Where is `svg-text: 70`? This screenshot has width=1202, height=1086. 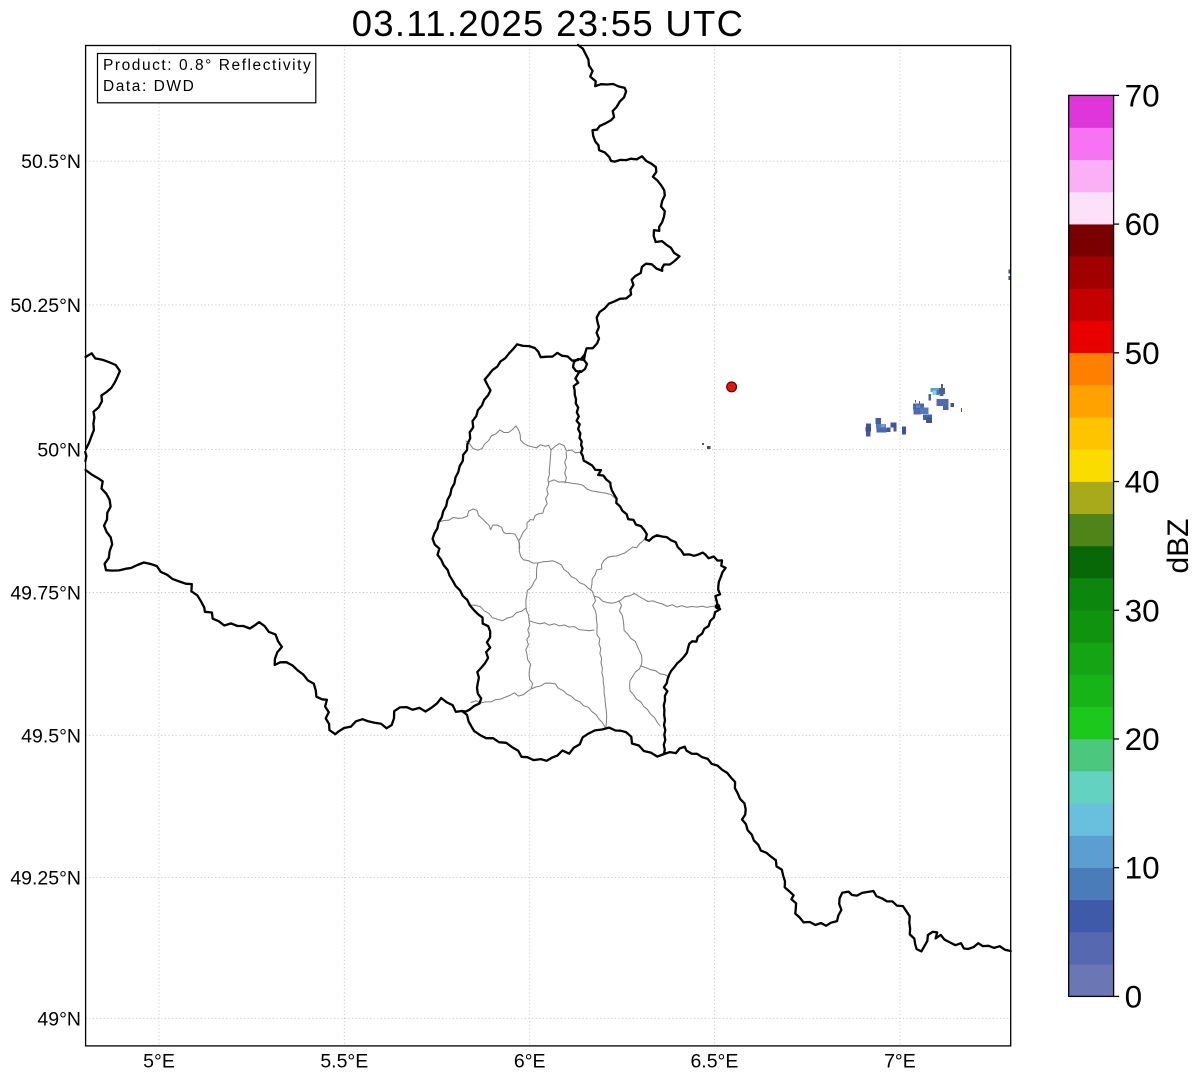 svg-text: 70 is located at coordinates (1142, 95).